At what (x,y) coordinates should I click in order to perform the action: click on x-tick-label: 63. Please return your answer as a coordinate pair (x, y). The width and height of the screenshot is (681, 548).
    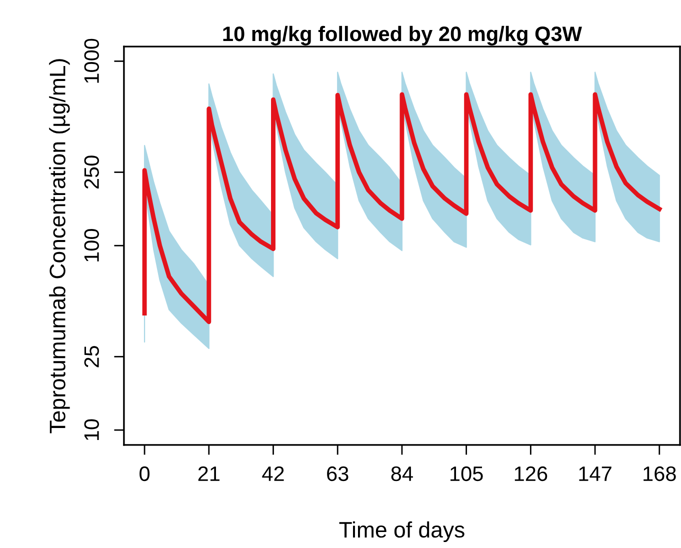
    Looking at the image, I should click on (337, 474).